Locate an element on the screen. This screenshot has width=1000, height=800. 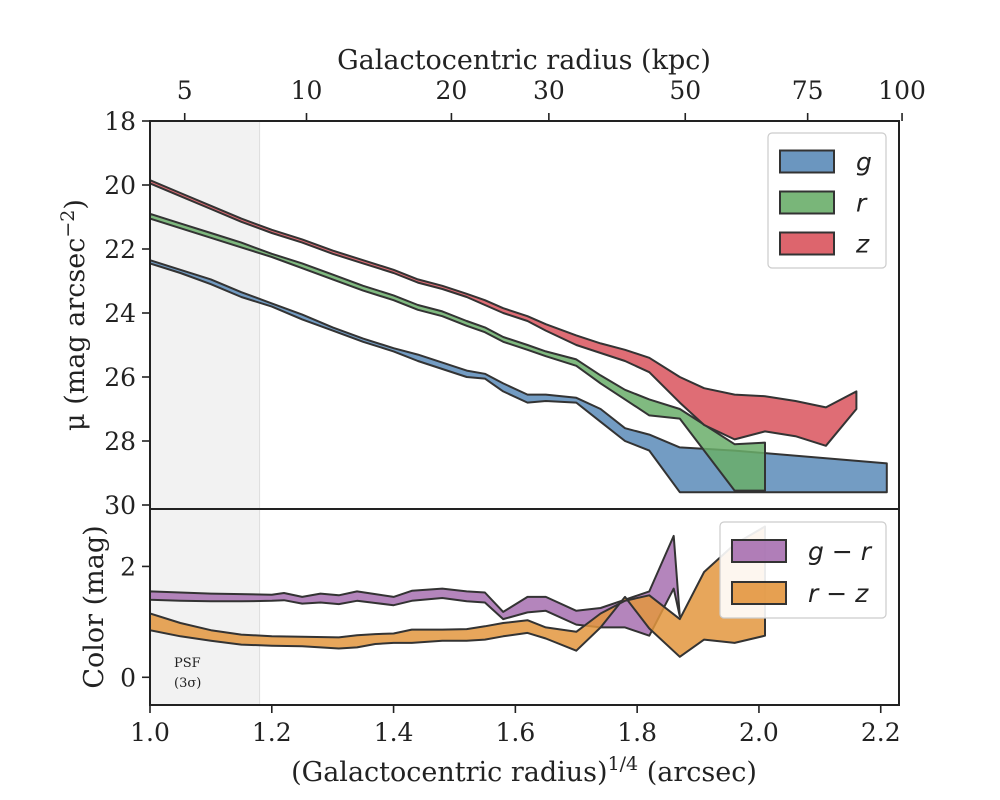
y-tick-label-top: 28 is located at coordinates (120, 441).